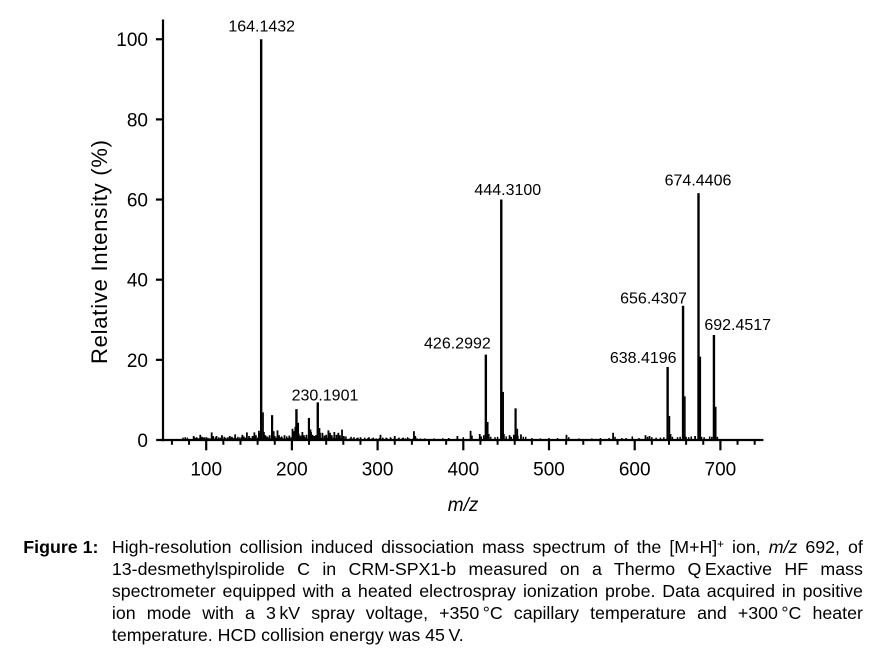  I want to click on svg-text: 638.4196, so click(643, 358).